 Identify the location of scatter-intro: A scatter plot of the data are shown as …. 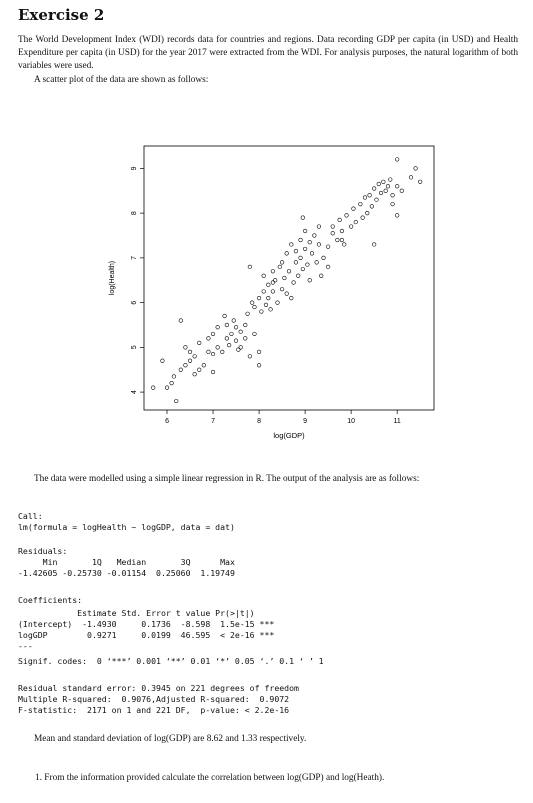
(121, 80).